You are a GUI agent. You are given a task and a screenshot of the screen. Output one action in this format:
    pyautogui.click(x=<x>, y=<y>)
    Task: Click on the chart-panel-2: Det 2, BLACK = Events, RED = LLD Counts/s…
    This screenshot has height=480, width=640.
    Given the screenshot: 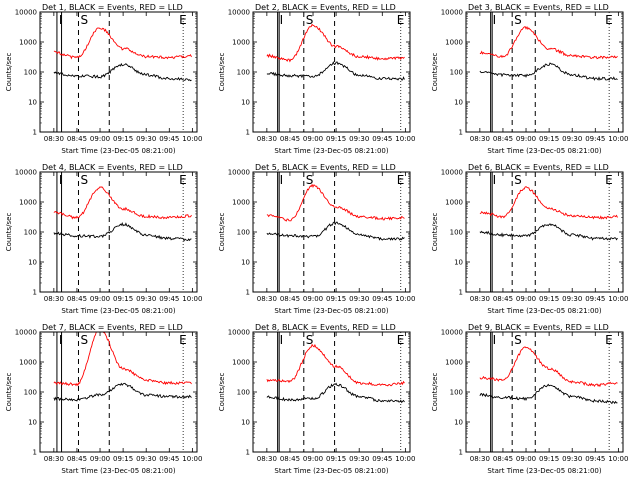 What is the action you would take?
    pyautogui.click(x=316, y=79)
    